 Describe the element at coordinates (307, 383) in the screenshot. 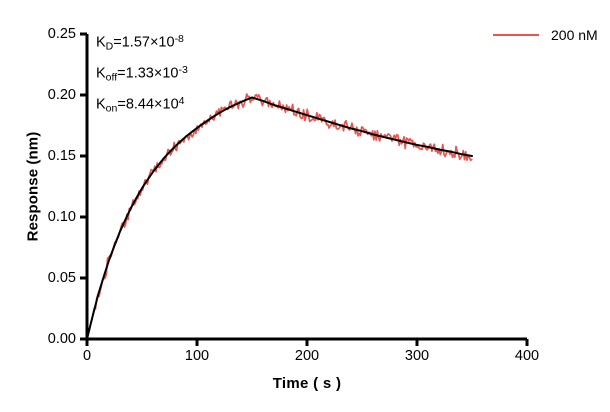

I see `x-axis-title: Time ( s )` at that location.